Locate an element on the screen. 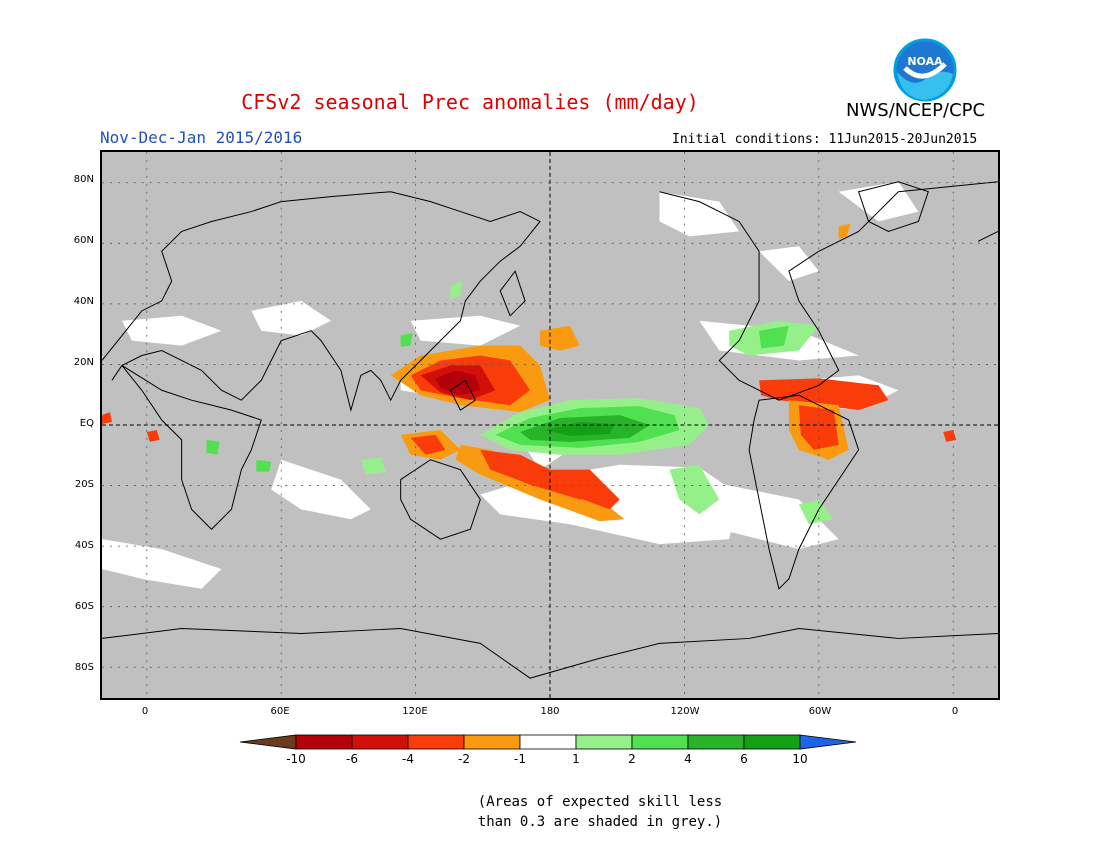 This screenshot has height=850, width=1100. colorbar-tick-label: -1 is located at coordinates (520, 759).